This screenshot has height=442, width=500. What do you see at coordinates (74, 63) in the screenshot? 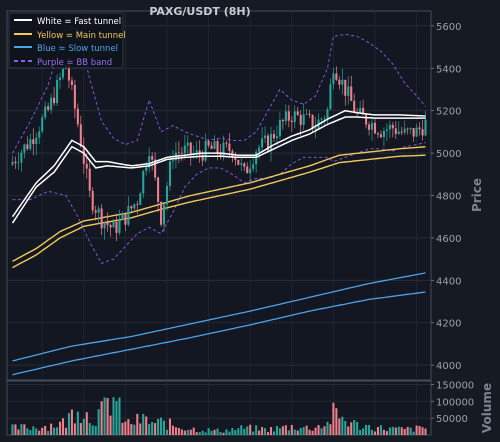
I see `legend-label-bb: Purple = BB band` at bounding box center [74, 63].